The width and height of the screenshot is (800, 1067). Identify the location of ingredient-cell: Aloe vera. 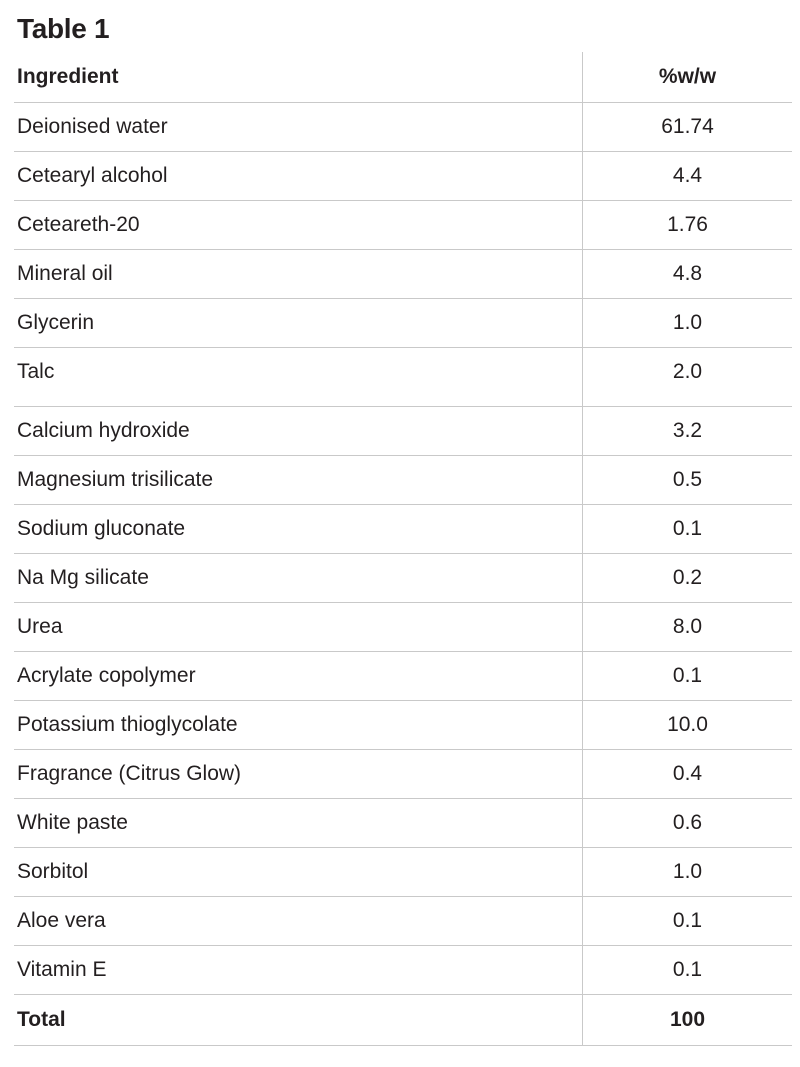
(61, 920).